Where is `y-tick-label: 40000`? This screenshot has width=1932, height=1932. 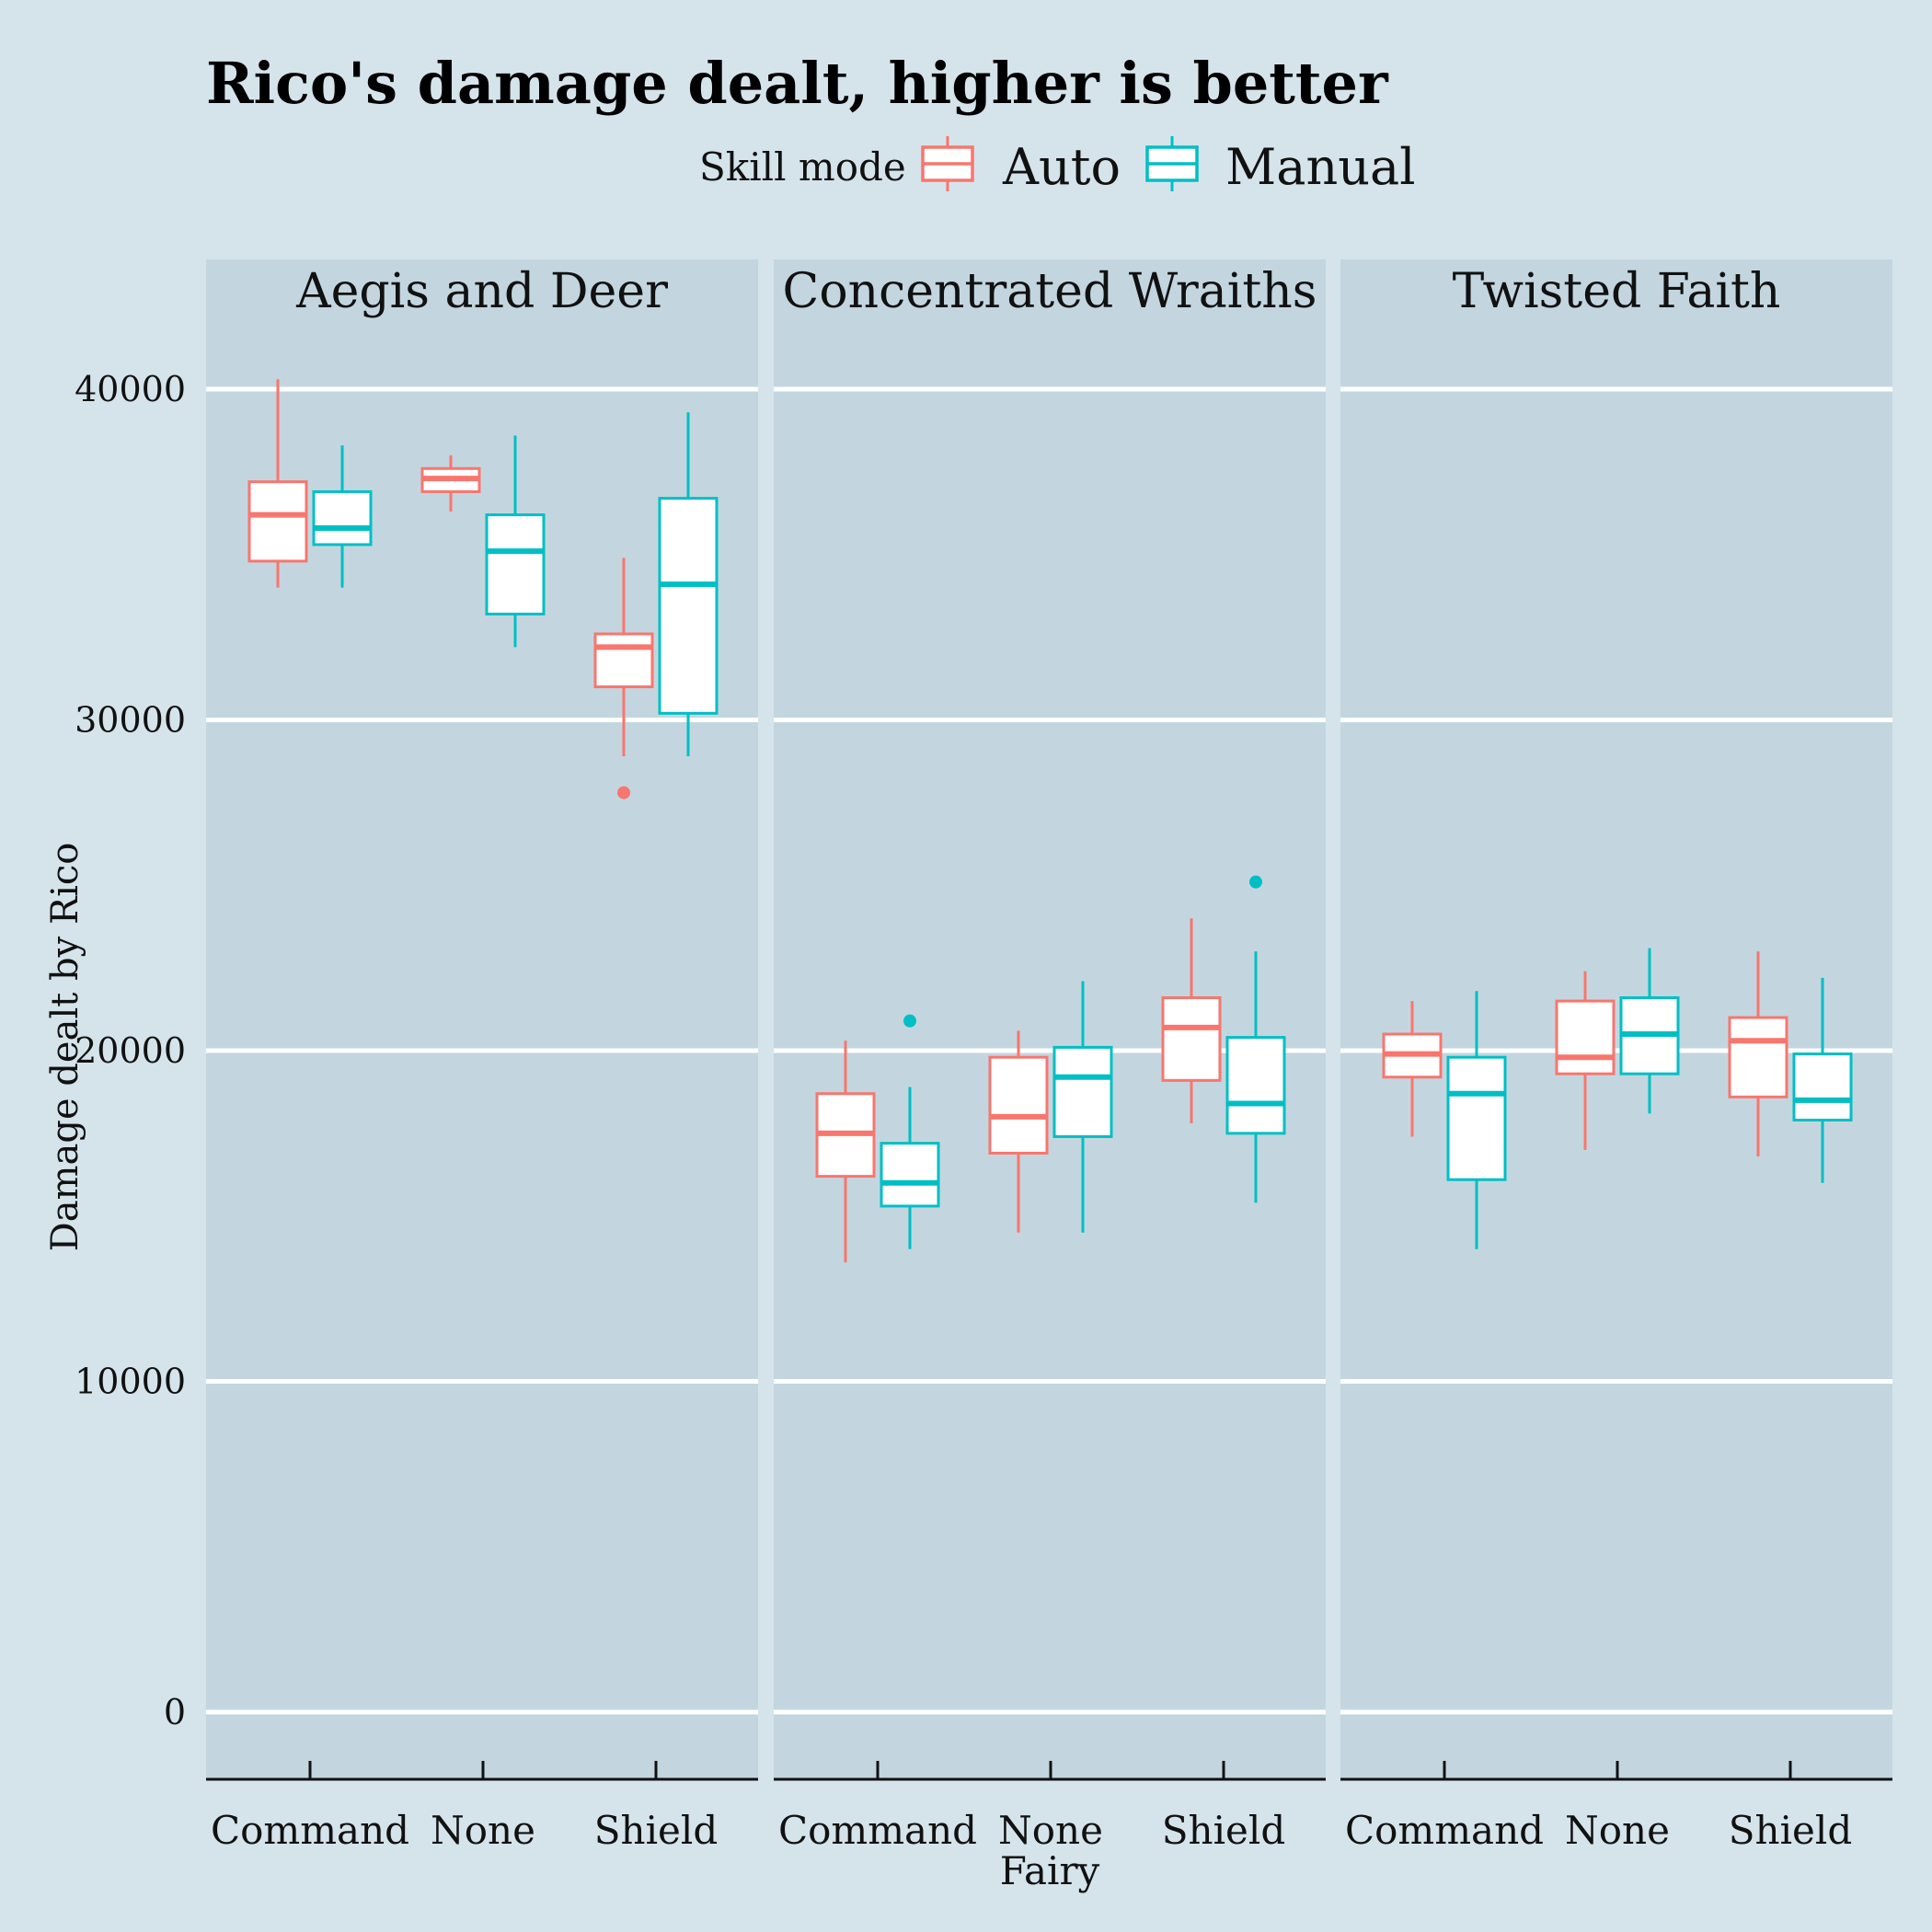 y-tick-label: 40000 is located at coordinates (130, 389).